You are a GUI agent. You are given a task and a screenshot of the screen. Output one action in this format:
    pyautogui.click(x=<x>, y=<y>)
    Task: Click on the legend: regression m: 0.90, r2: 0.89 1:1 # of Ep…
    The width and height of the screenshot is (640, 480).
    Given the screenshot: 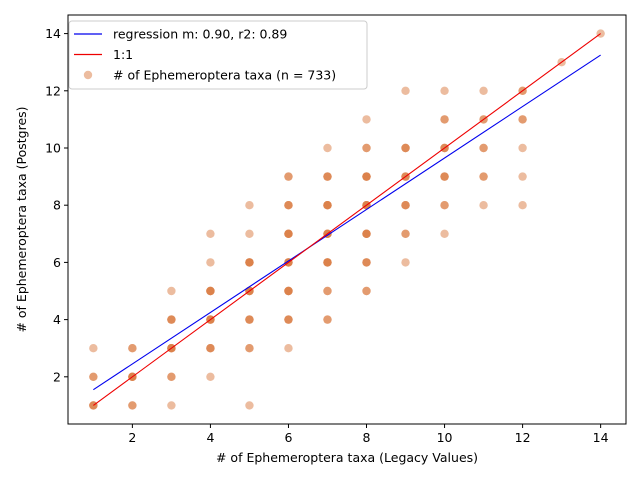 What is the action you would take?
    pyautogui.click(x=218, y=55)
    